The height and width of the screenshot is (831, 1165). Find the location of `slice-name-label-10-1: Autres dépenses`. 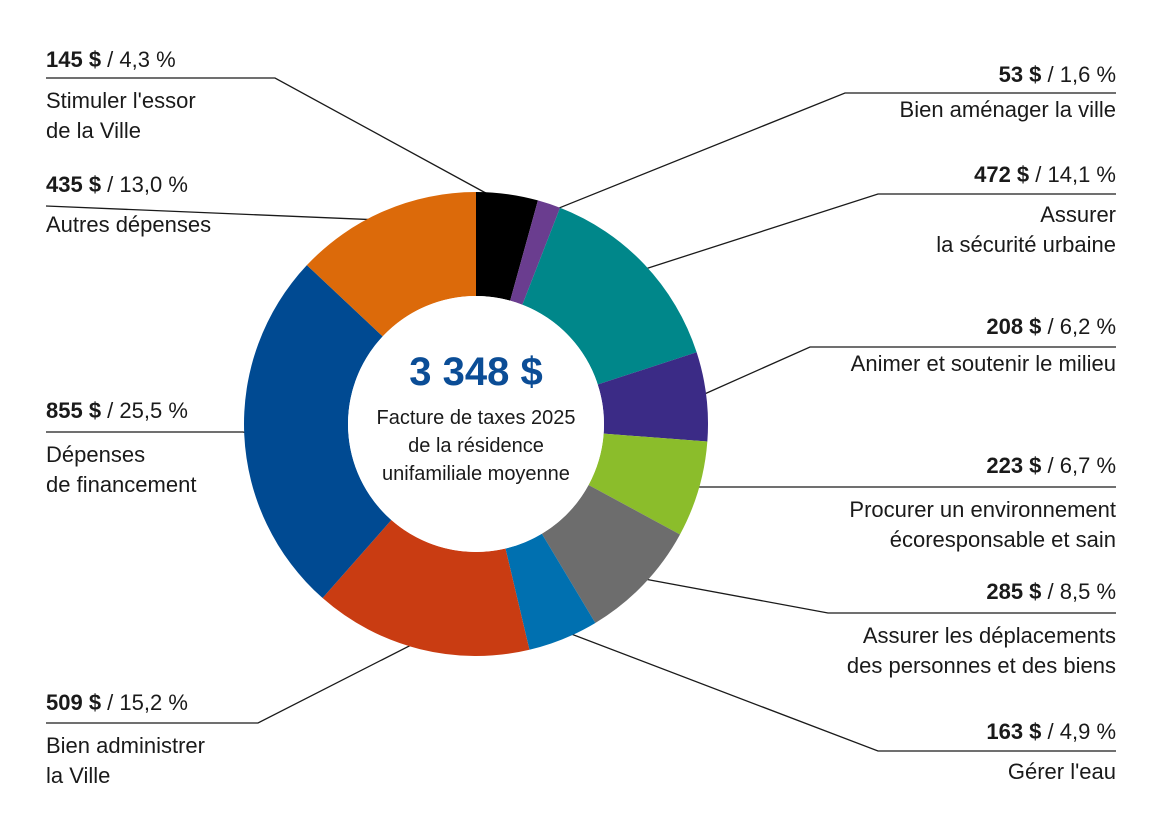

slice-name-label-10-1: Autres dépenses is located at coordinates (128, 224).